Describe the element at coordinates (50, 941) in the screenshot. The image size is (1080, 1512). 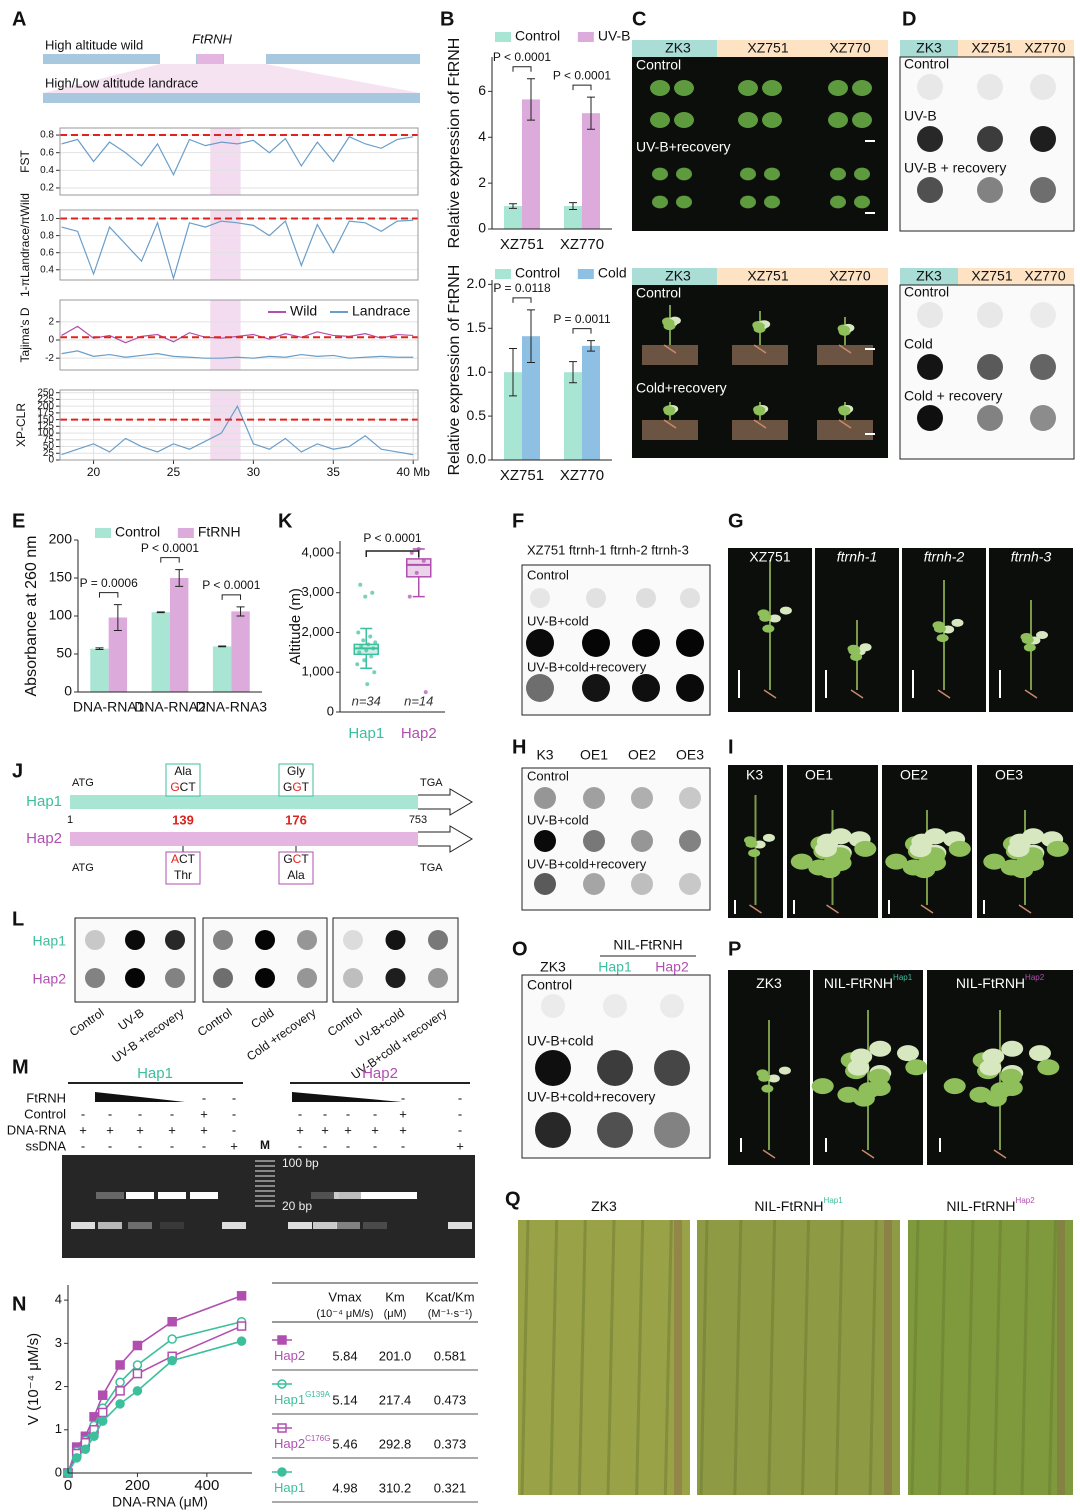
I see `label: Hap1` at that location.